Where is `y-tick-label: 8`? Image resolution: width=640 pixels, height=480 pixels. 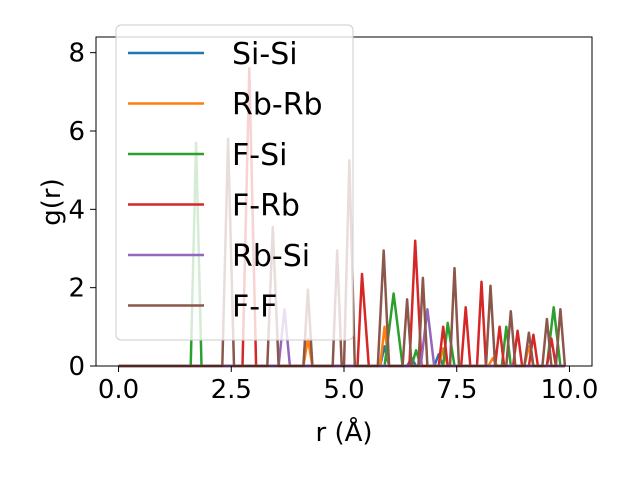 y-tick-label: 8 is located at coordinates (76, 54).